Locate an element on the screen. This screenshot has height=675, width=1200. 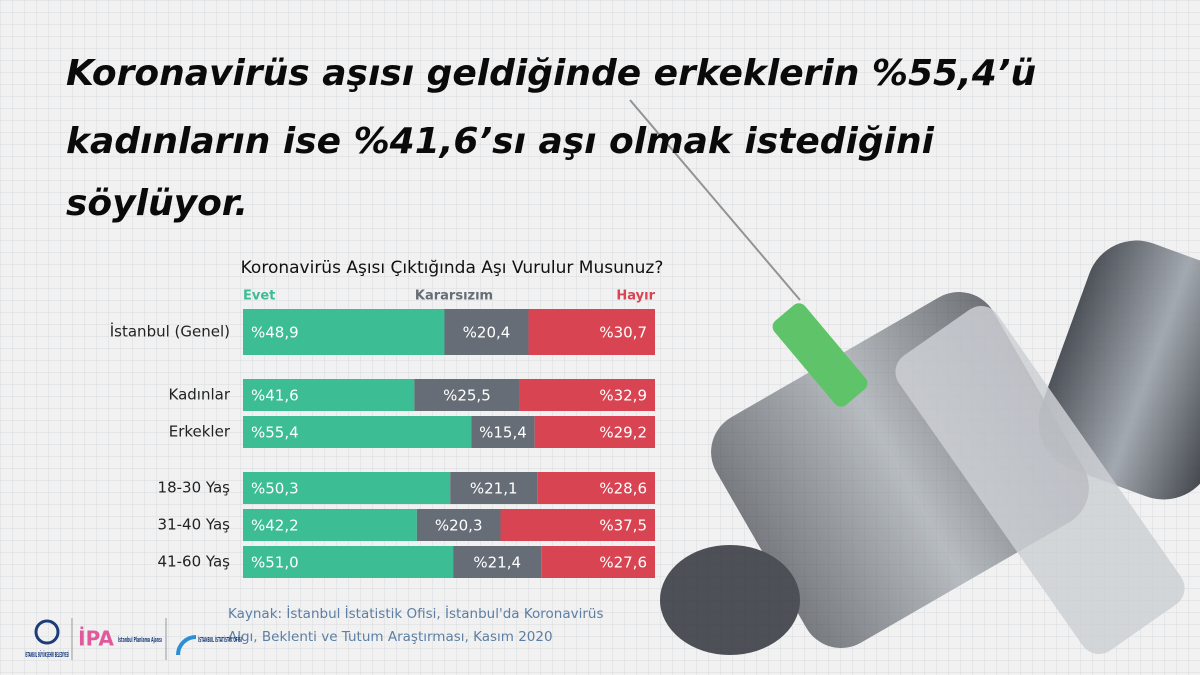
row-label: 41-60 Yaş is located at coordinates (194, 562).